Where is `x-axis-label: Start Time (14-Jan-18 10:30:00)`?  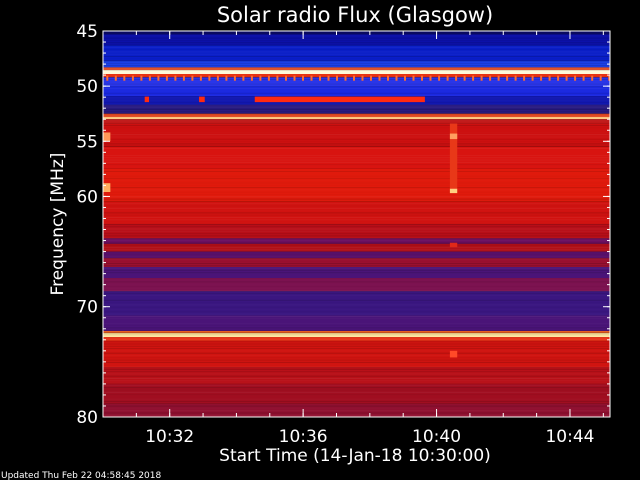 x-axis-label: Start Time (14-Jan-18 10:30:00) is located at coordinates (355, 456).